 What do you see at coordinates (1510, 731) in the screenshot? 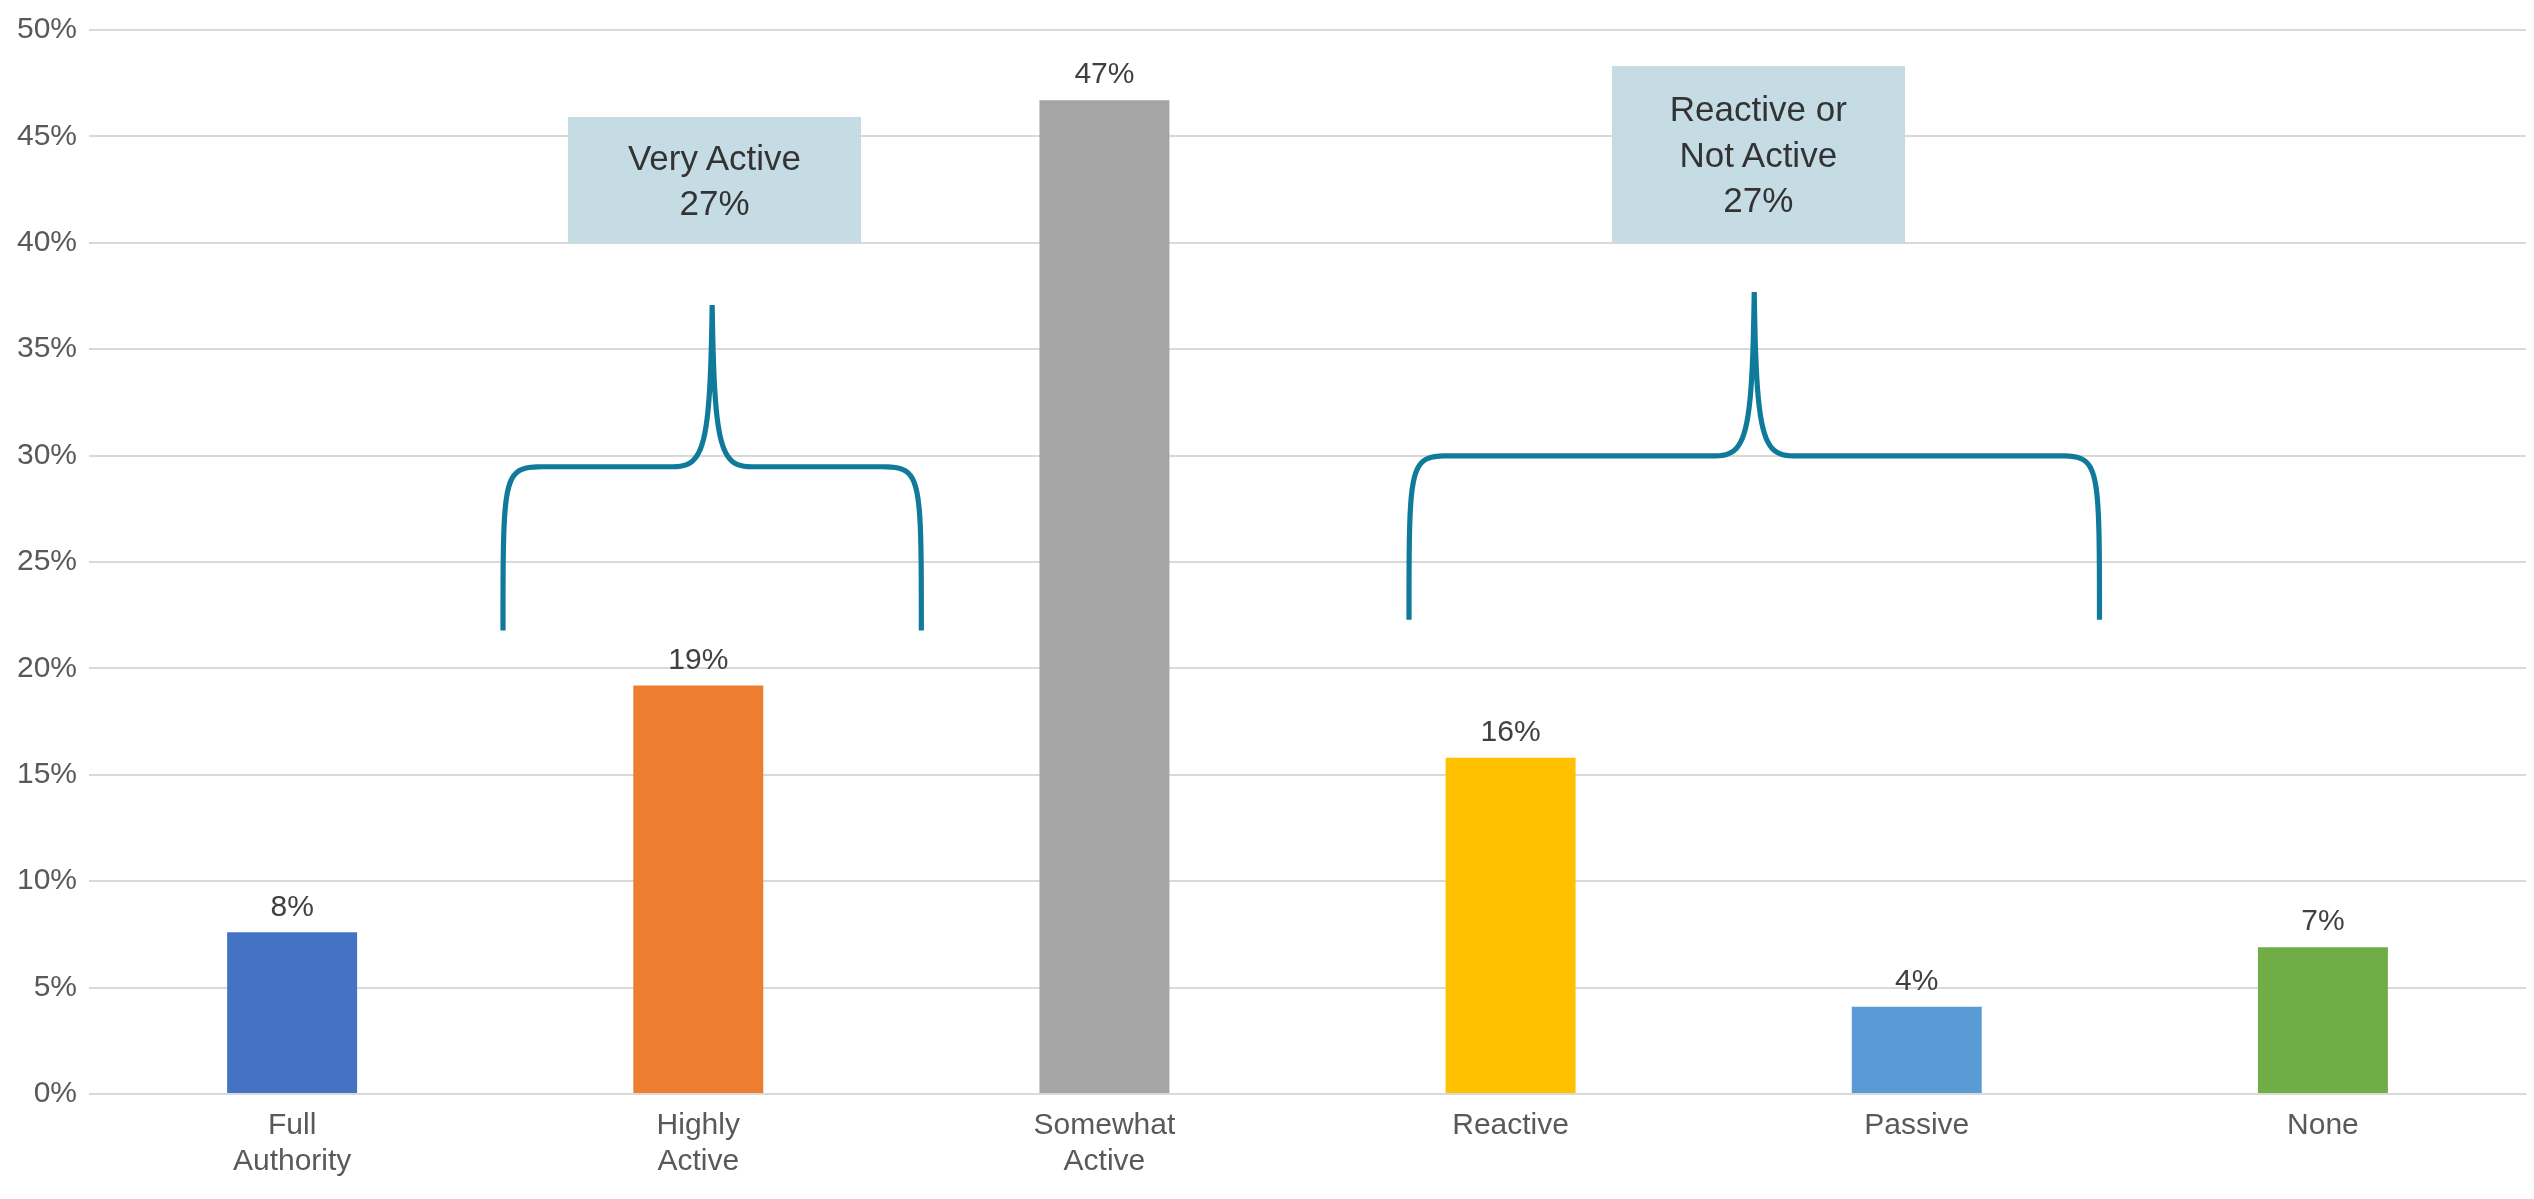
I see `data-label: 16%` at bounding box center [1510, 731].